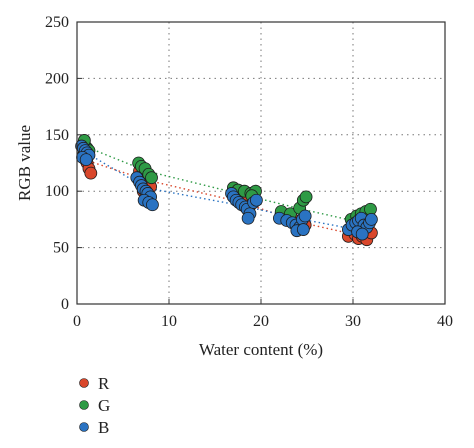 The image size is (474, 448). What do you see at coordinates (261, 349) in the screenshot?
I see `x-axis-label: Water content (%)` at bounding box center [261, 349].